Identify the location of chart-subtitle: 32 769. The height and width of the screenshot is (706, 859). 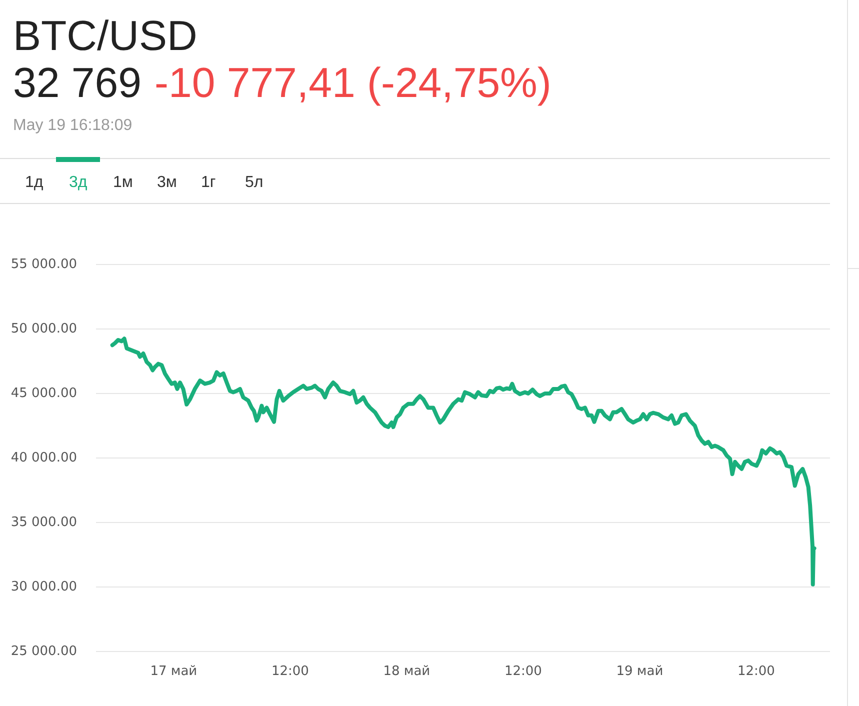
(77, 82).